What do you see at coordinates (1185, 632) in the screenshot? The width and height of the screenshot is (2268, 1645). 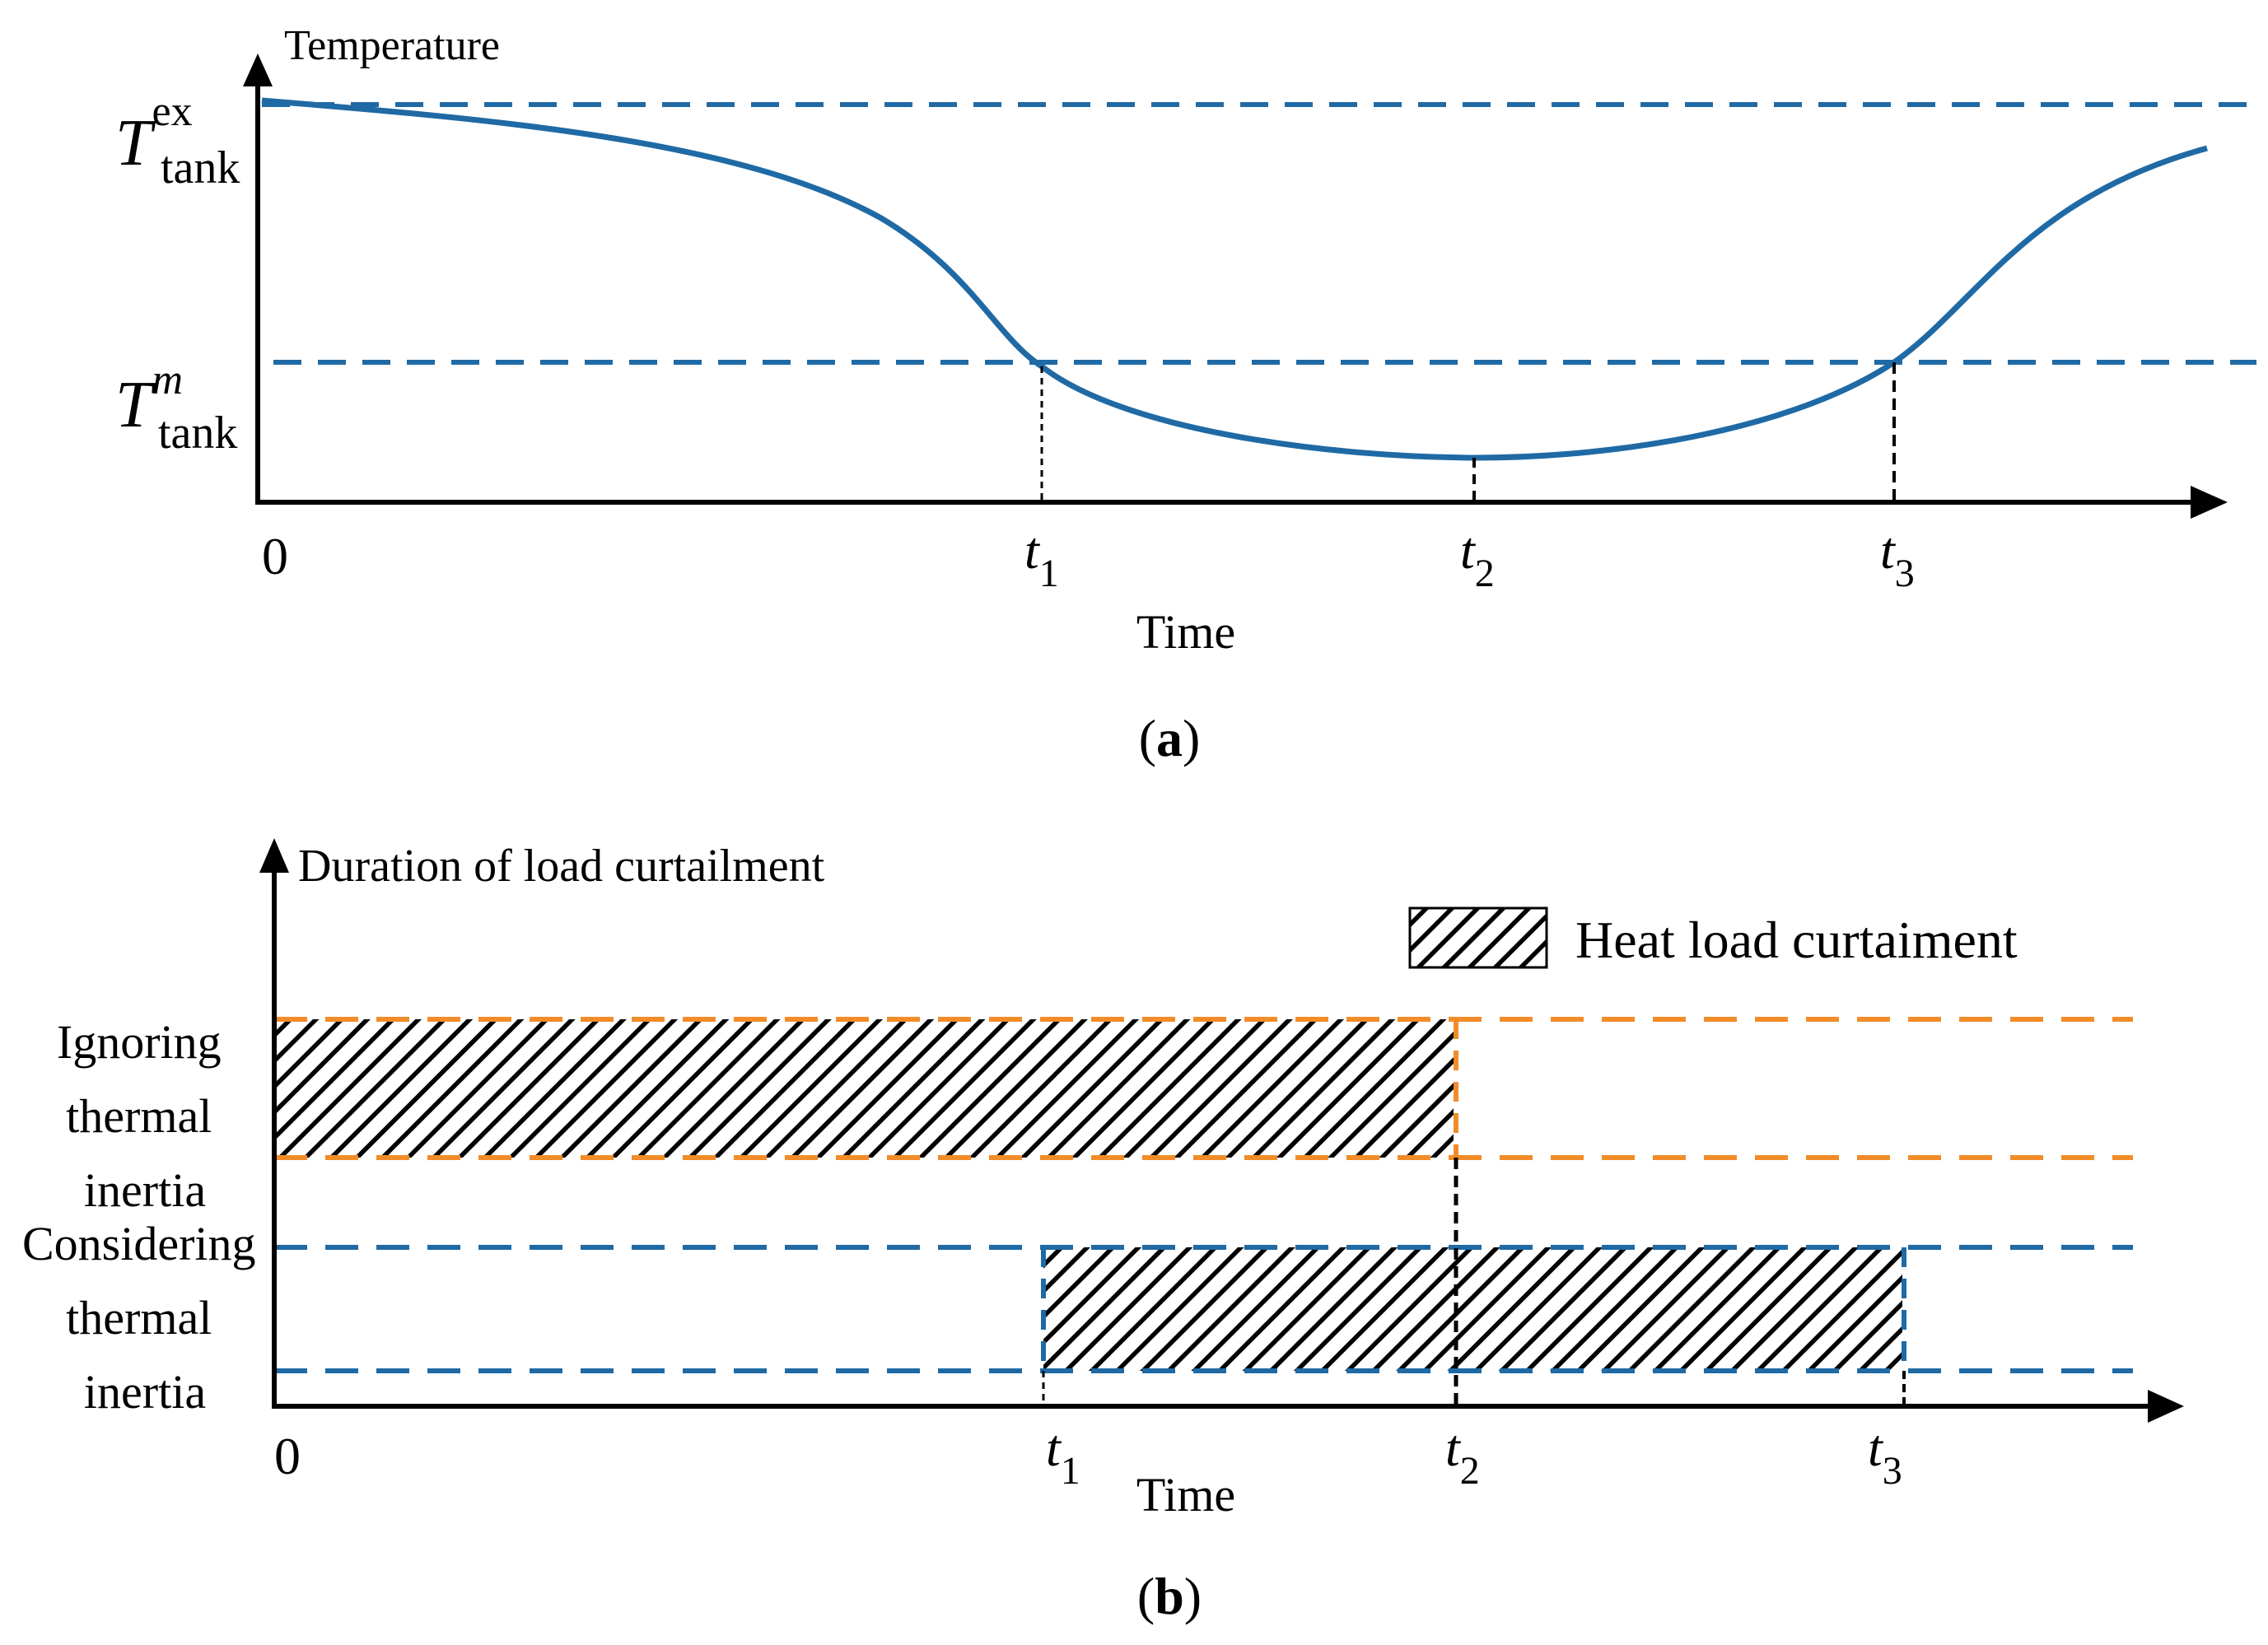 I see `a-x-axis-label: Time` at bounding box center [1185, 632].